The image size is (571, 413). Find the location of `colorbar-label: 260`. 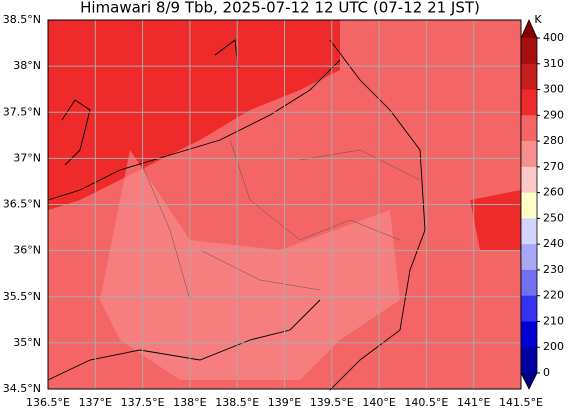

colorbar-label: 260 is located at coordinates (553, 192).